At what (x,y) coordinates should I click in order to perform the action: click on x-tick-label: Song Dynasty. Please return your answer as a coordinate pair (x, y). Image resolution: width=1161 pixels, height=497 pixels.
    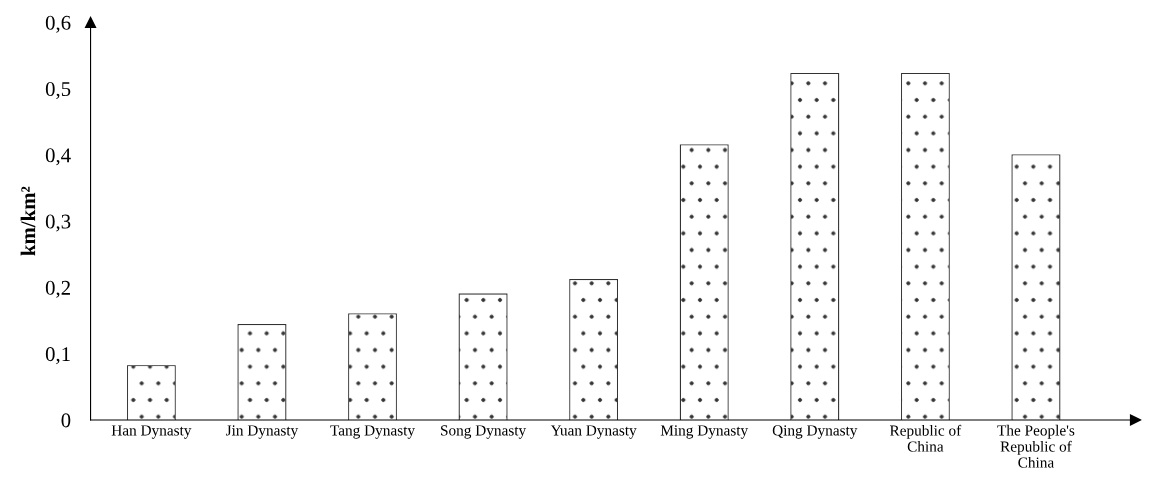
    Looking at the image, I should click on (484, 432).